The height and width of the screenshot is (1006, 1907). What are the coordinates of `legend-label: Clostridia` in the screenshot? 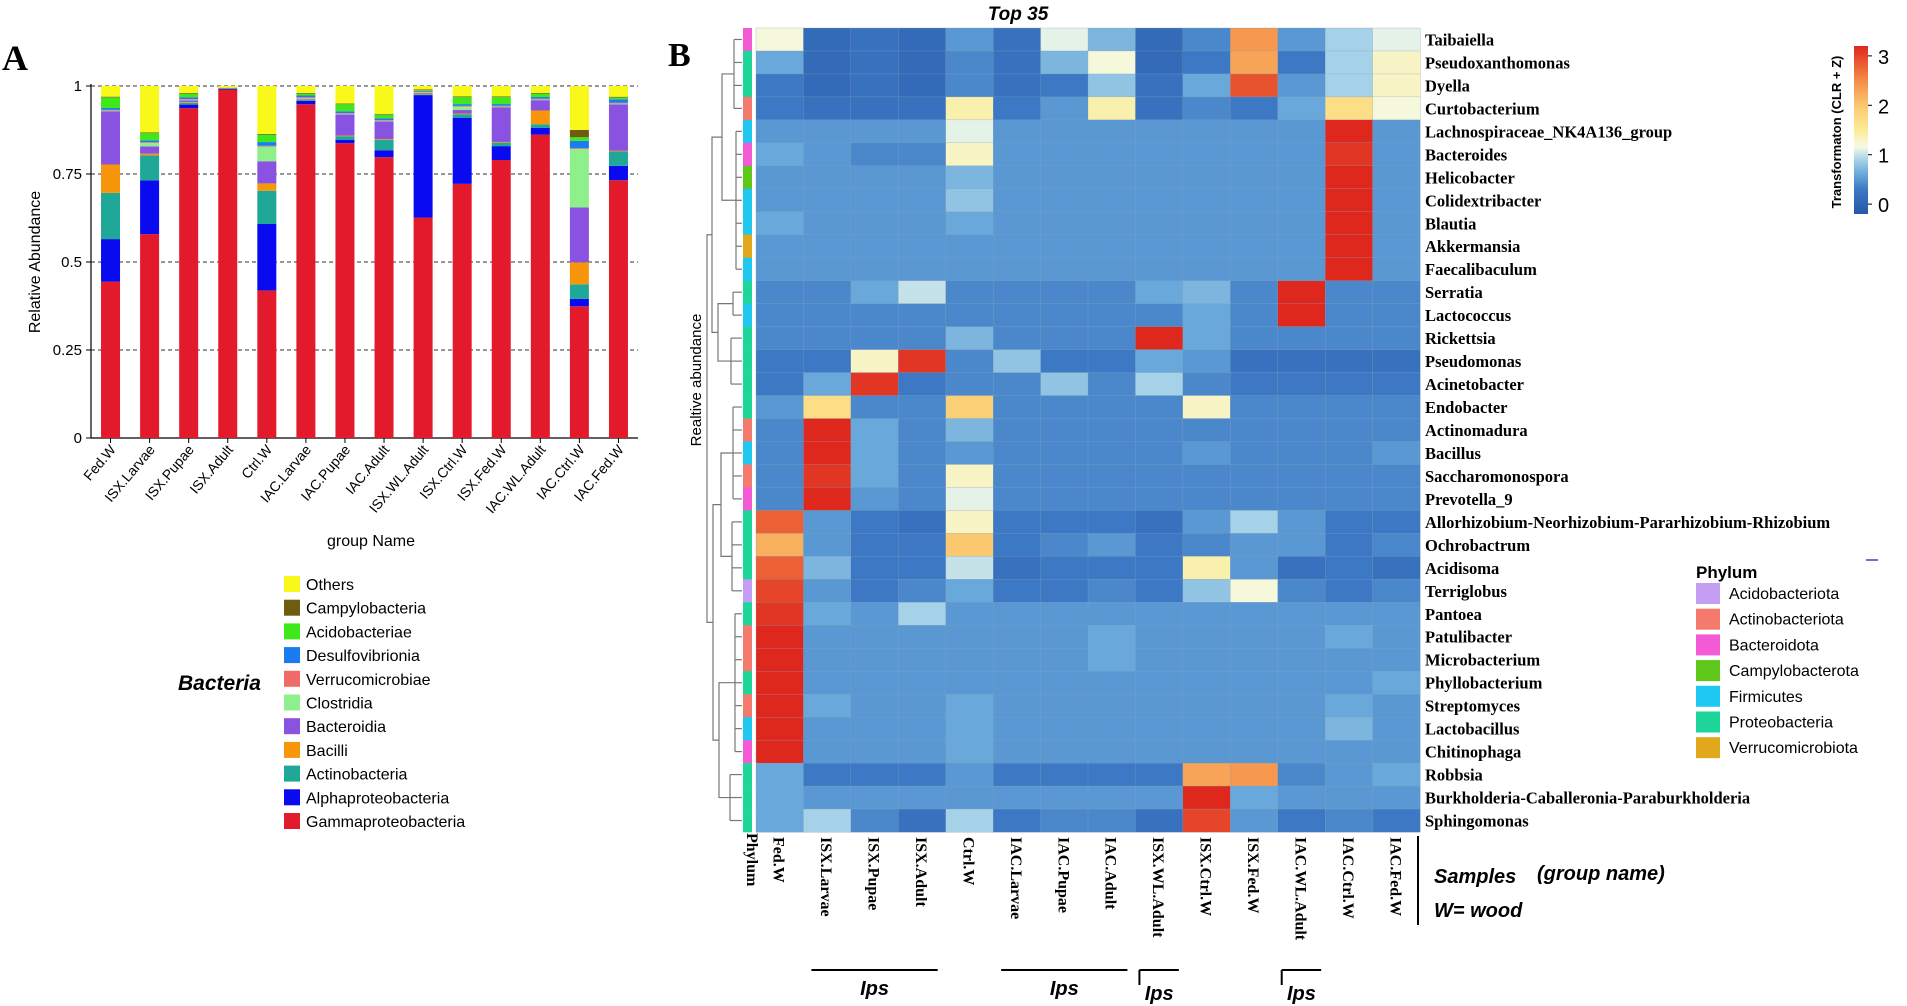 It's located at (339, 704).